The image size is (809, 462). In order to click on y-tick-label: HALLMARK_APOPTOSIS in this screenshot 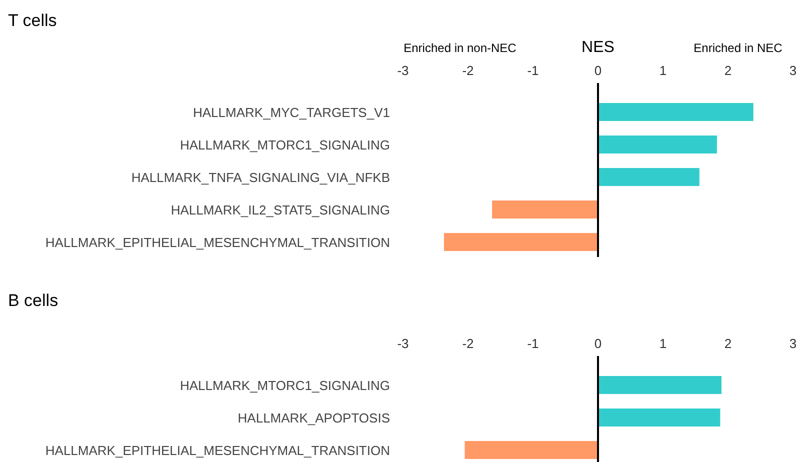, I will do `click(314, 418)`.